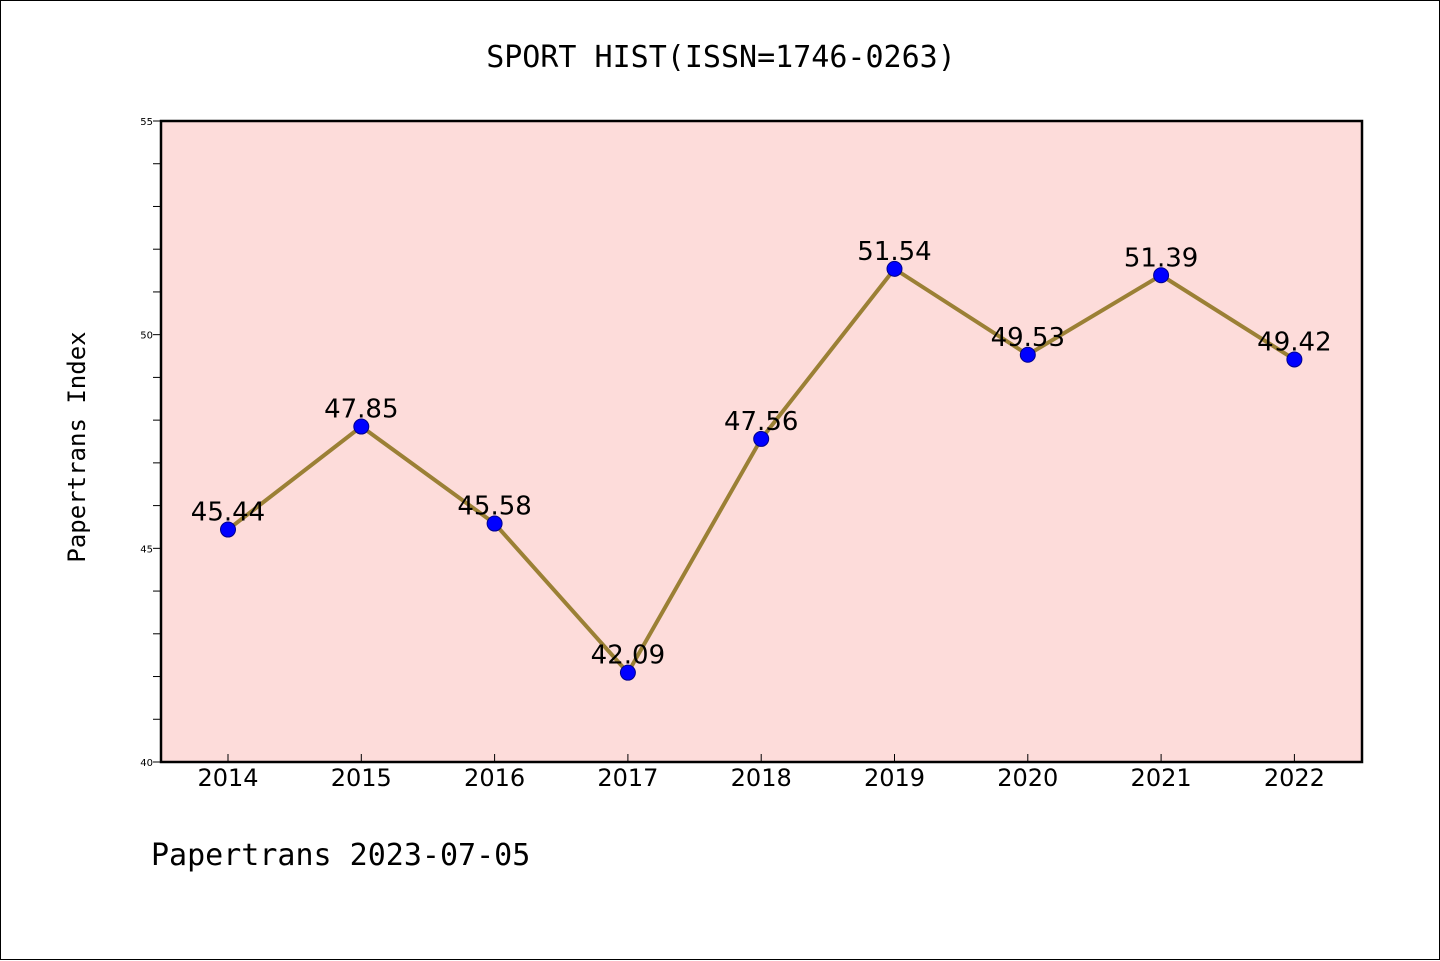 This screenshot has width=1440, height=961. What do you see at coordinates (361, 778) in the screenshot?
I see `x-tick-label: 2015` at bounding box center [361, 778].